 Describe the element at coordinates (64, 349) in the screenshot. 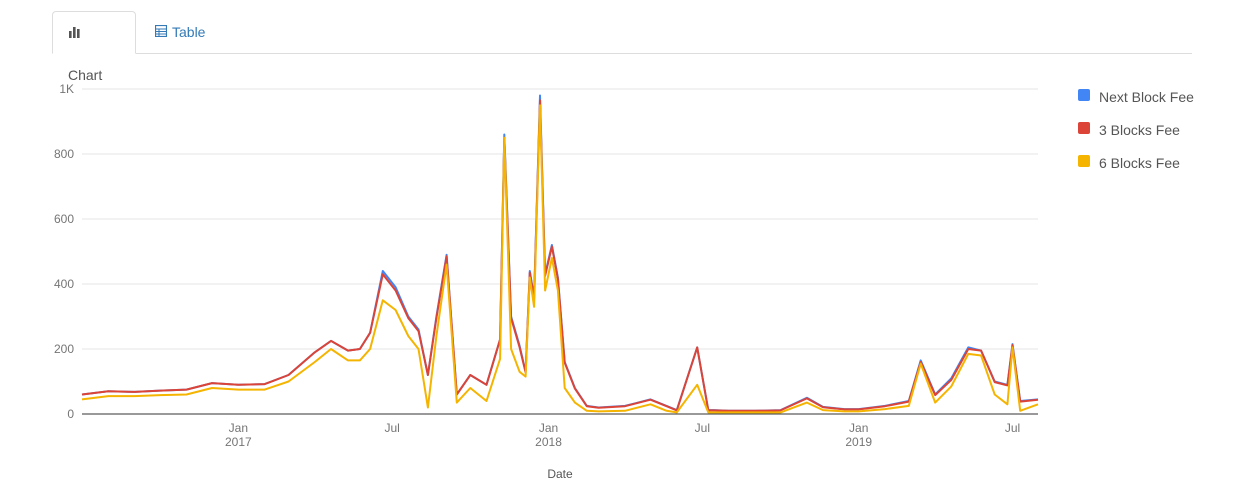

I see `y-tick-label: 200` at that location.